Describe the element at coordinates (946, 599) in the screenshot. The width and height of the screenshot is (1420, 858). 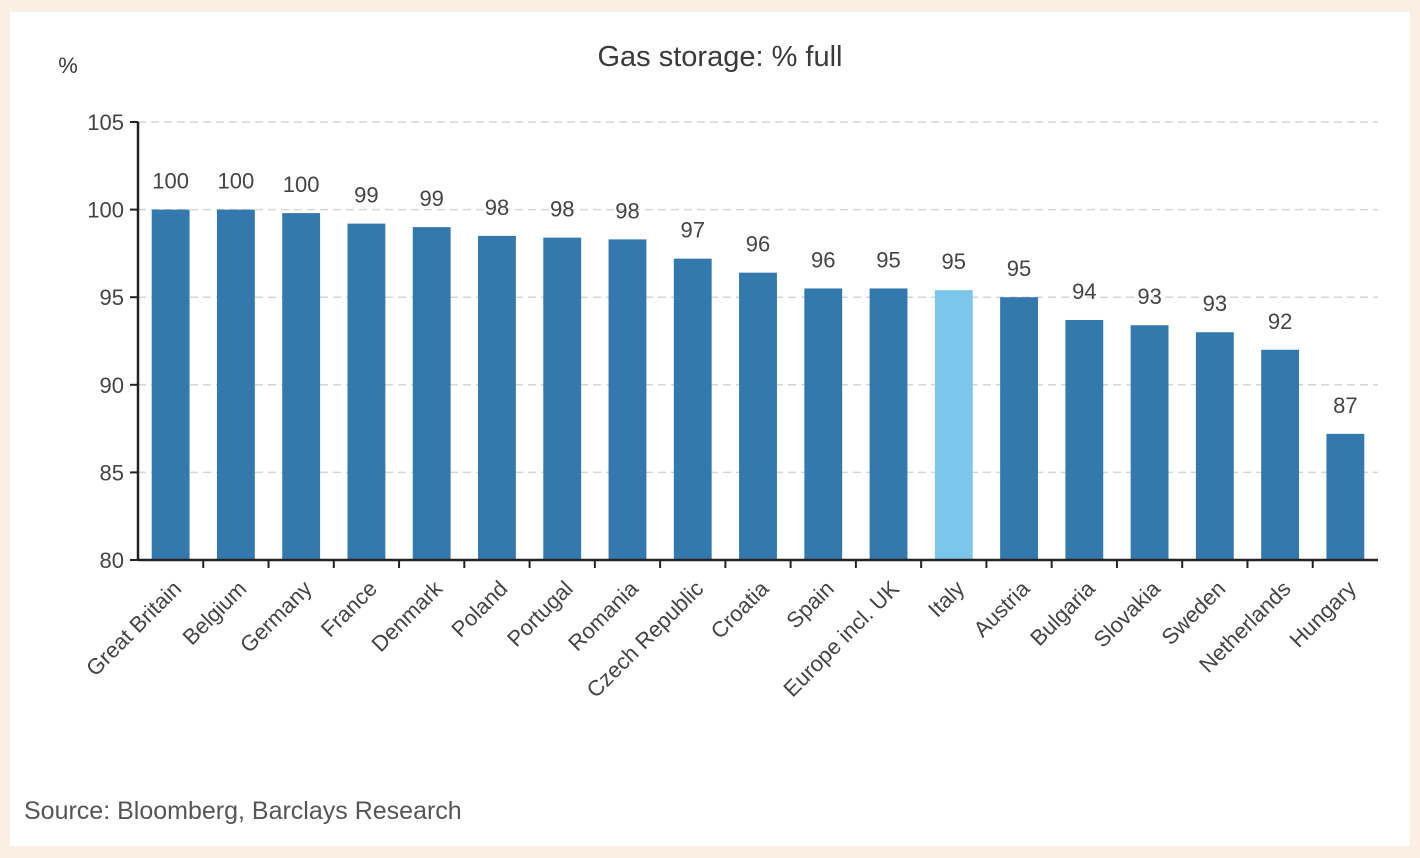
I see `x-tick-label: Italy` at that location.